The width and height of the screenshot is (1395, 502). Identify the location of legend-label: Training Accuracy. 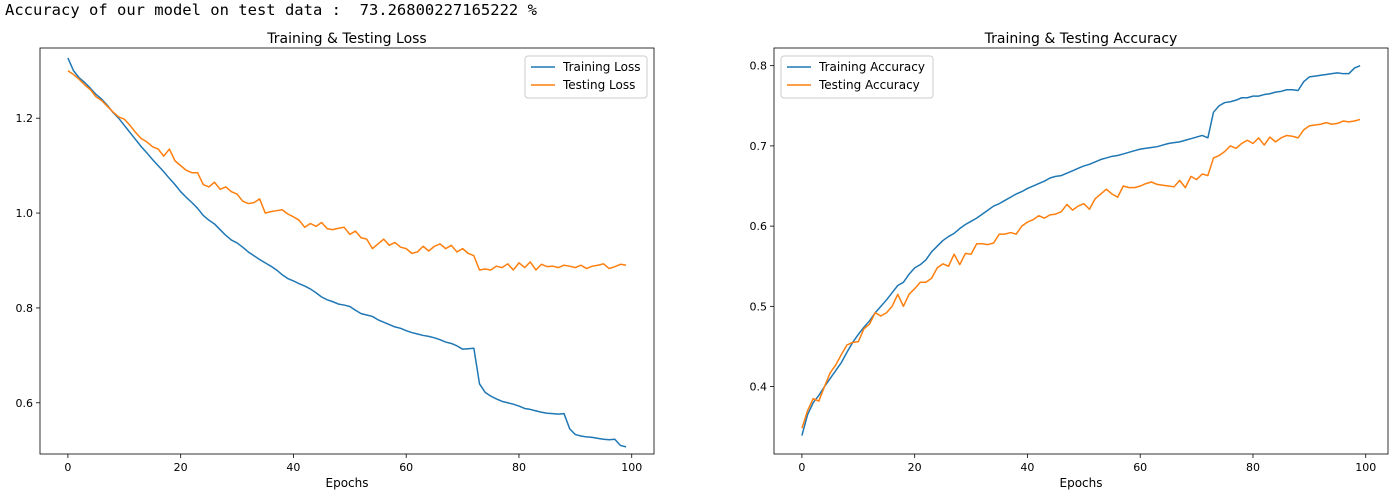
(871, 67).